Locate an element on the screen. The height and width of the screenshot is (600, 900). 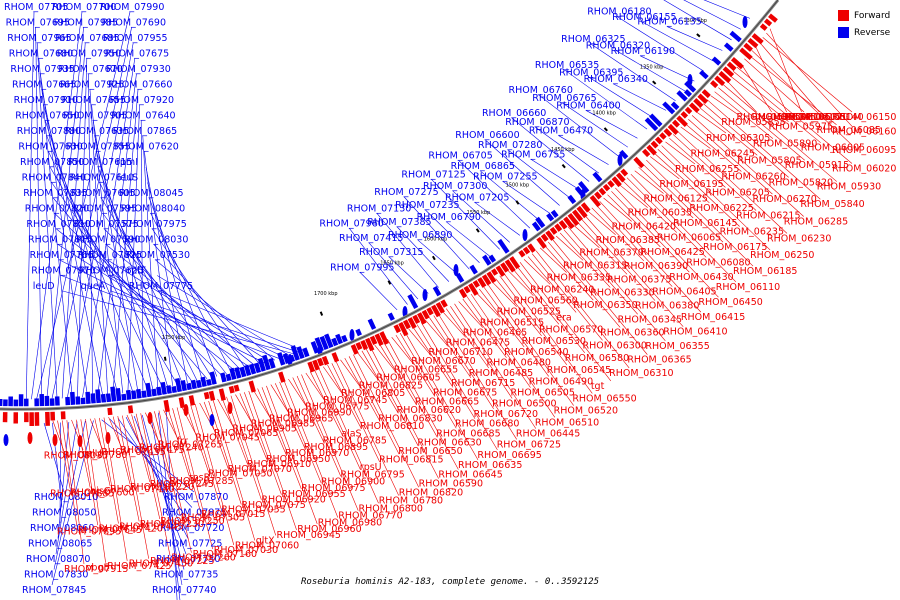
reverse-gene-label: RHOM_08045 is located at coordinates (151, 193).